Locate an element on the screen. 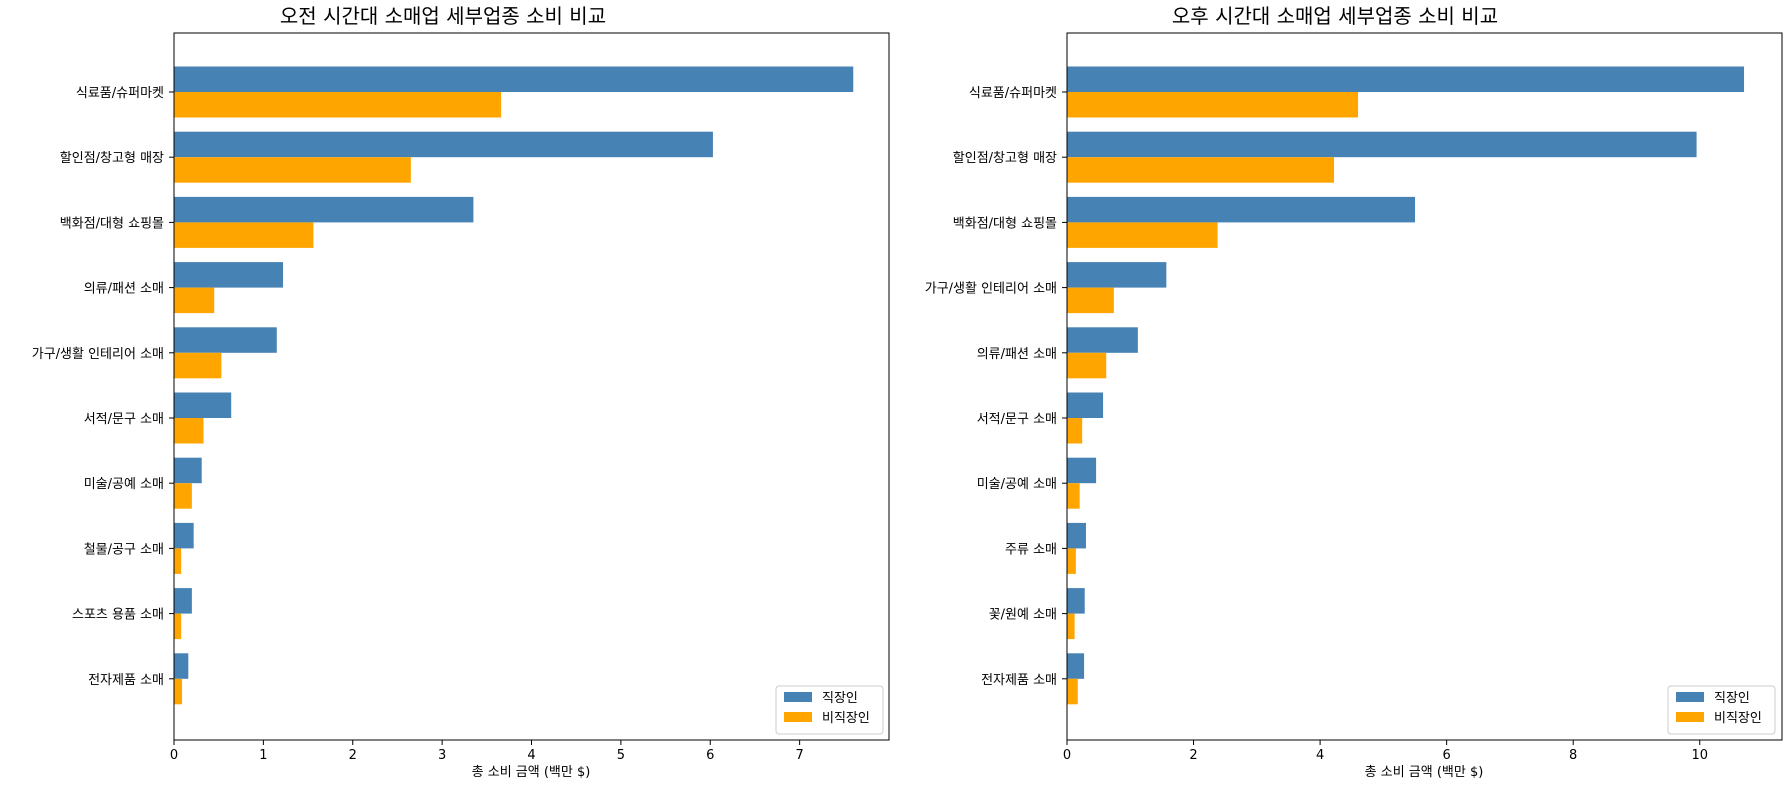  afternoon-x-tick-label: 6 is located at coordinates (1447, 755).